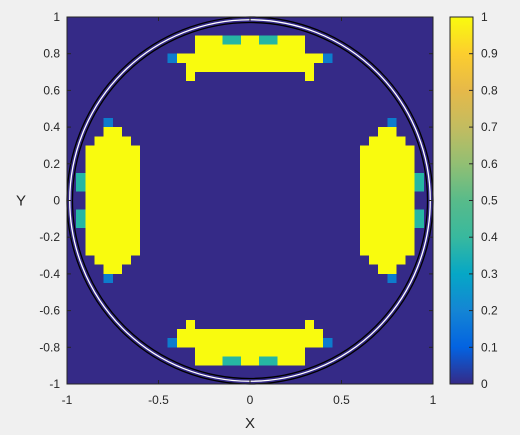 Image resolution: width=520 pixels, height=435 pixels. I want to click on y-tick-label: -1, so click(54, 384).